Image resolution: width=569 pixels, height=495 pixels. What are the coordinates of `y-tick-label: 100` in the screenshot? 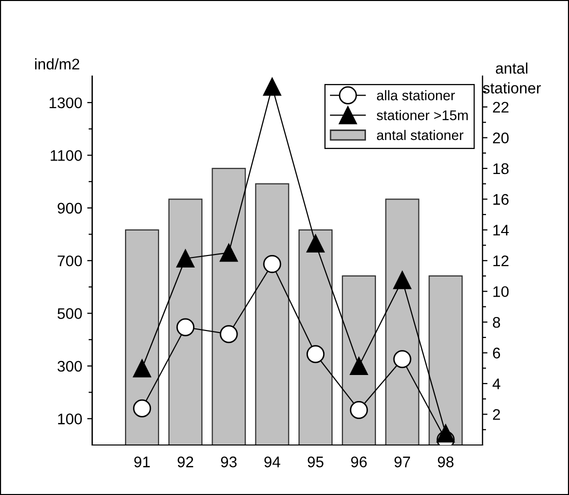 It's located at (70, 419).